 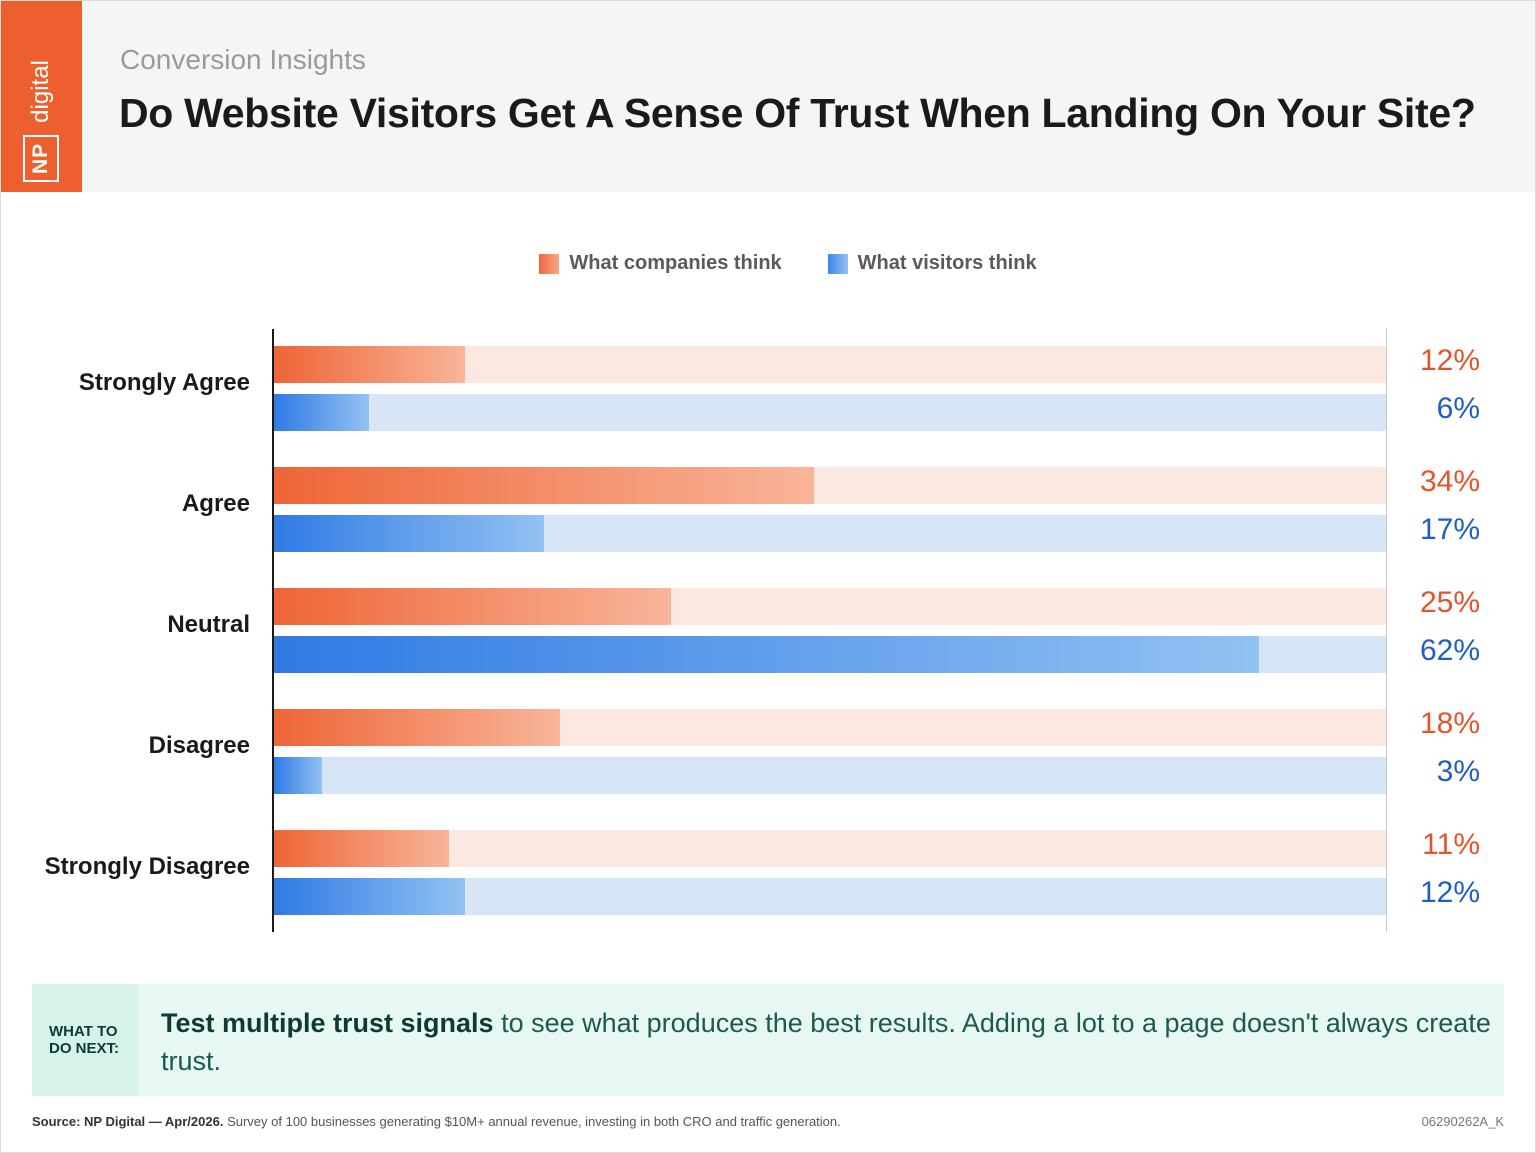 I want to click on bar-track-visitors-strongly-disagree, so click(x=830, y=896).